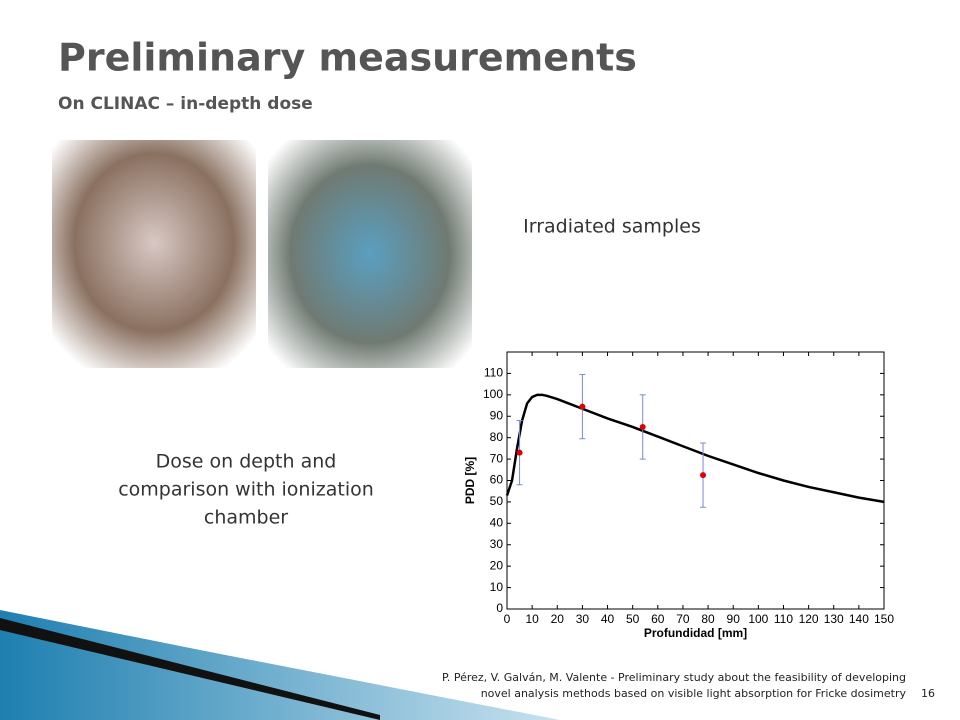 The width and height of the screenshot is (960, 720). I want to click on x-tick-label: 40, so click(608, 619).